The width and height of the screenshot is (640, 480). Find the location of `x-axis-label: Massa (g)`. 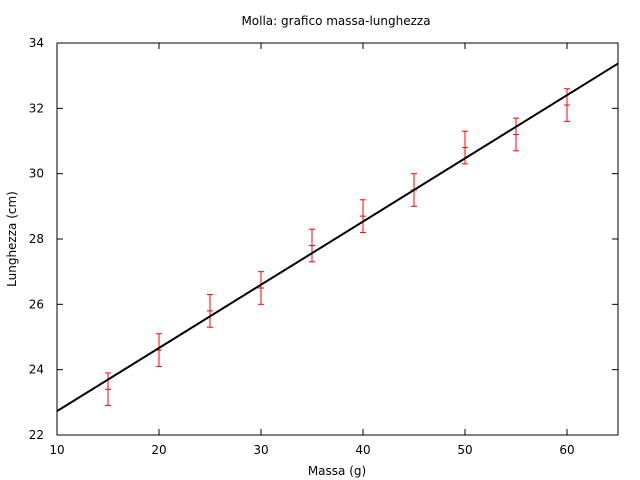

x-axis-label: Massa (g) is located at coordinates (337, 471).